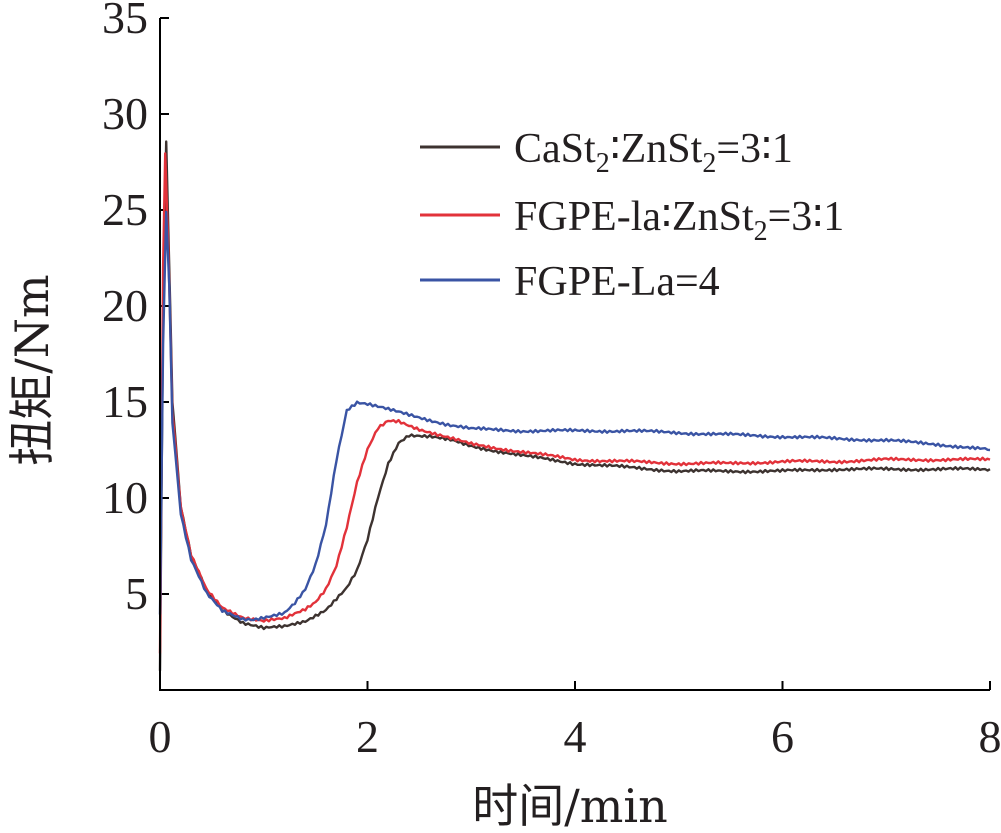  I want to click on legend-label-3: FGPE-La=4, so click(617, 282).